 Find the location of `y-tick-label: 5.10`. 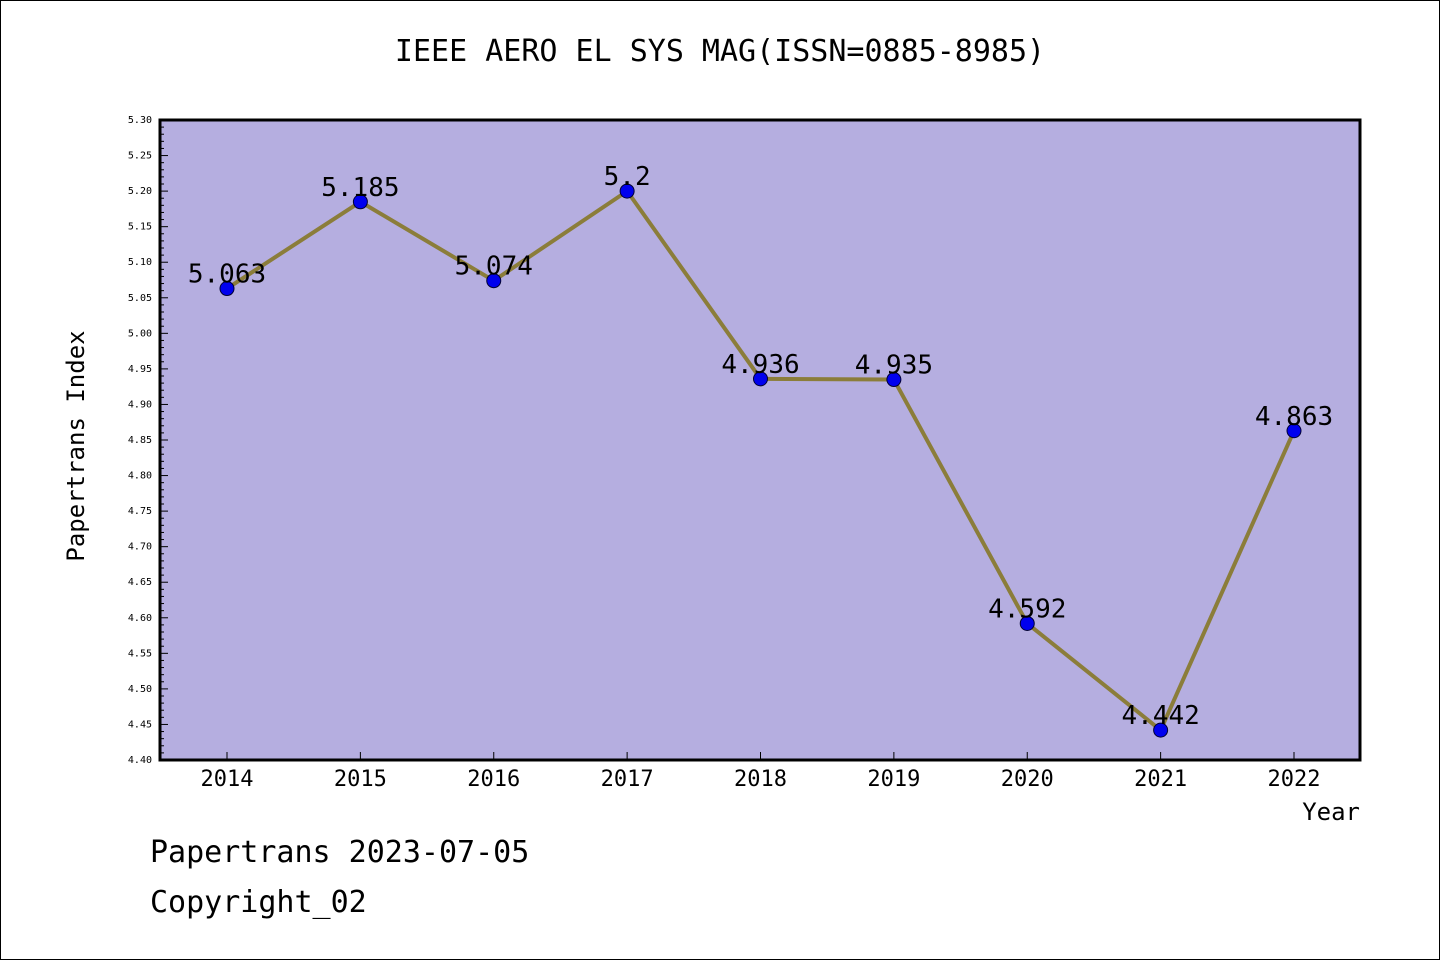

y-tick-label: 5.10 is located at coordinates (140, 262).